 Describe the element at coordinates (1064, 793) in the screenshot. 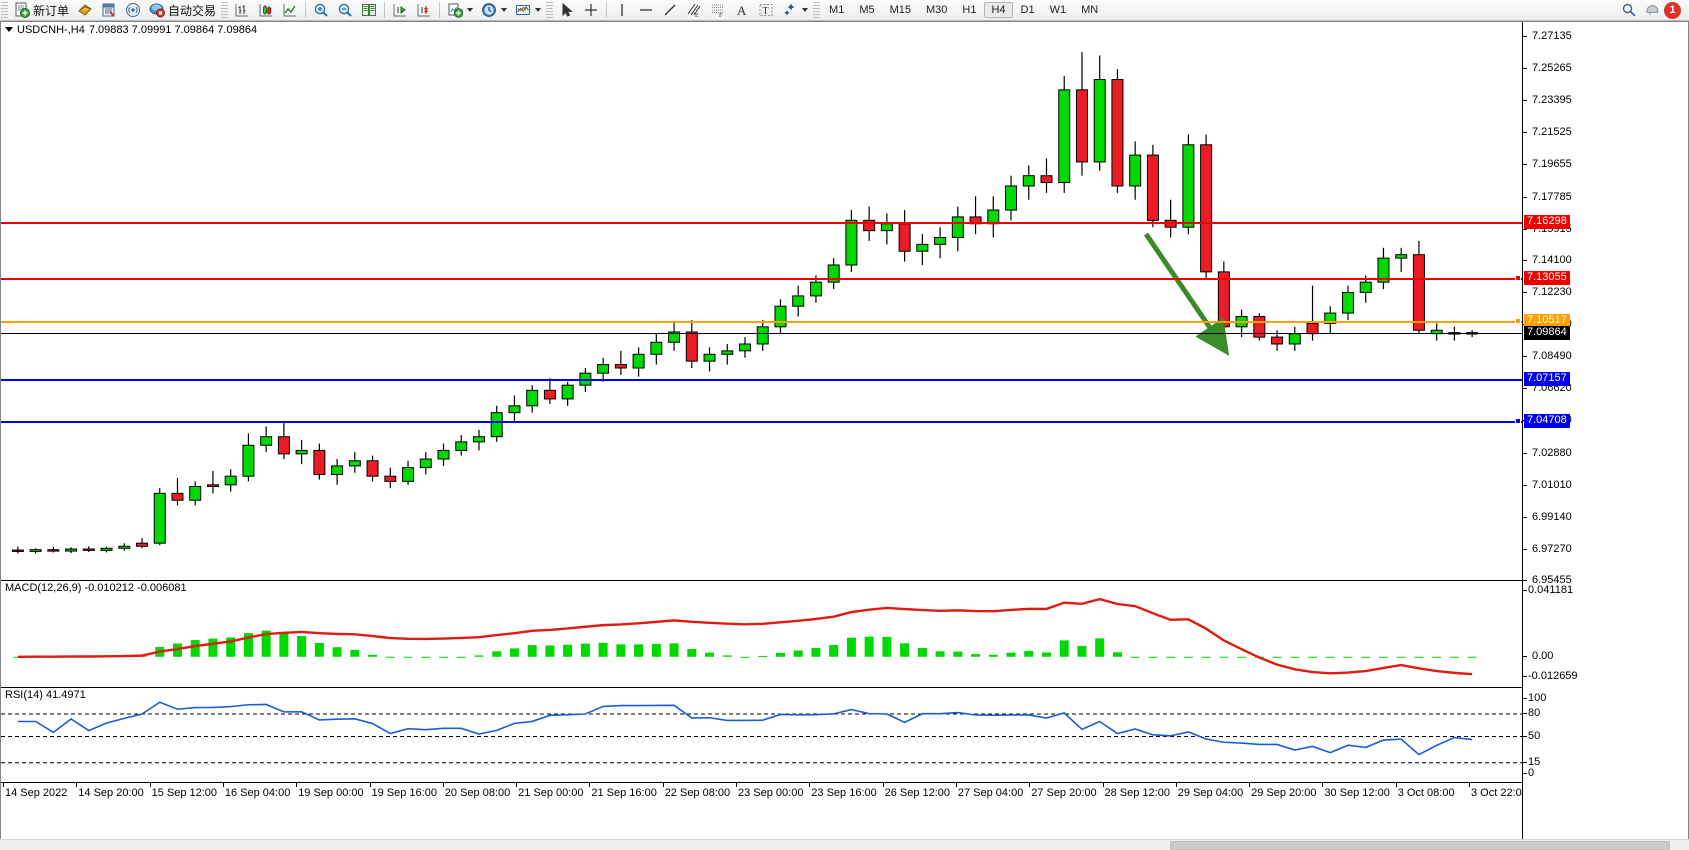

I see `time-label: 27 Sep 20:00` at that location.